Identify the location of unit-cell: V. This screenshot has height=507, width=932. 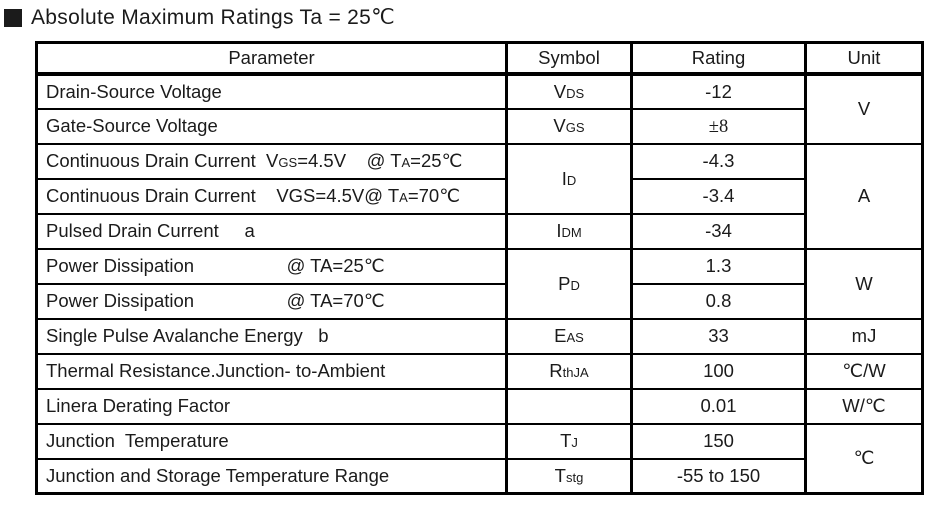
(864, 108).